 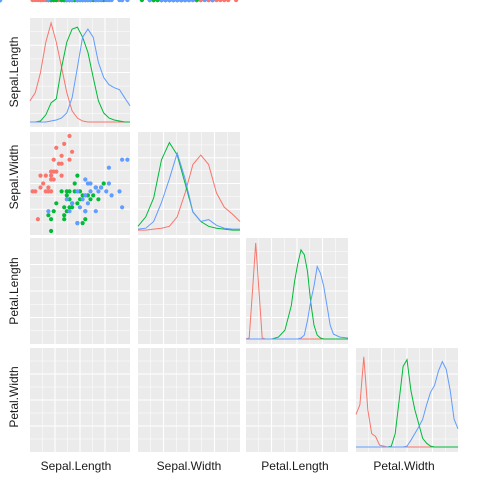 I want to click on panel-sepal-width-vs-sepal-length, so click(x=80, y=183).